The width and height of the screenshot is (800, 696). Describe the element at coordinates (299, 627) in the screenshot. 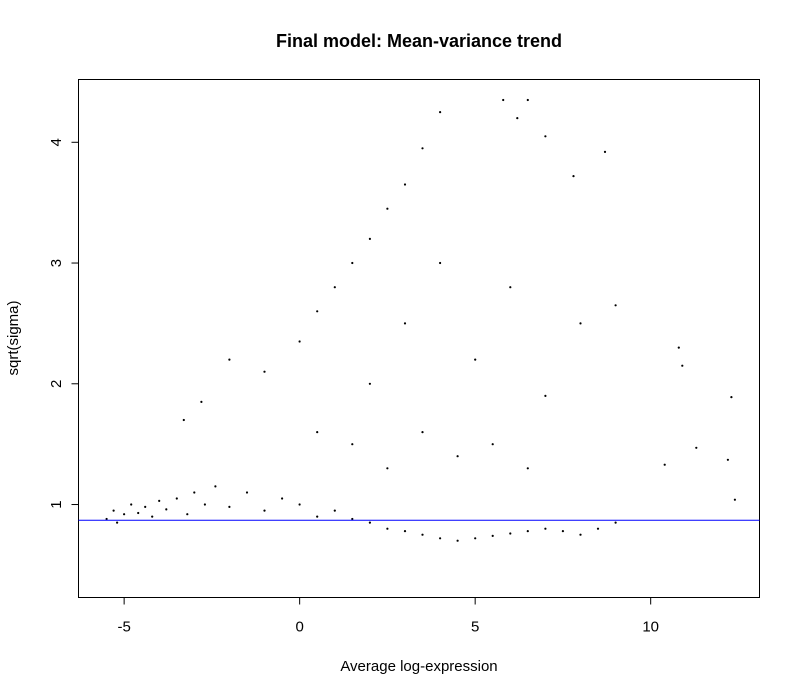

I see `x-tick-label: 0` at that location.